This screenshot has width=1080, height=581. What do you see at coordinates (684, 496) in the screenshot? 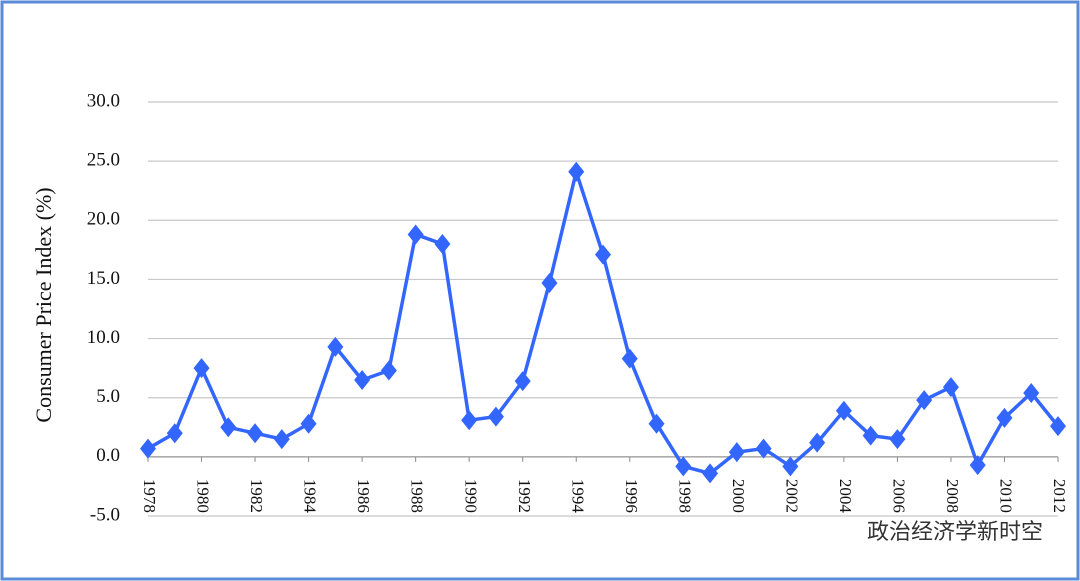
I see `x-tick-label: 1998` at bounding box center [684, 496].